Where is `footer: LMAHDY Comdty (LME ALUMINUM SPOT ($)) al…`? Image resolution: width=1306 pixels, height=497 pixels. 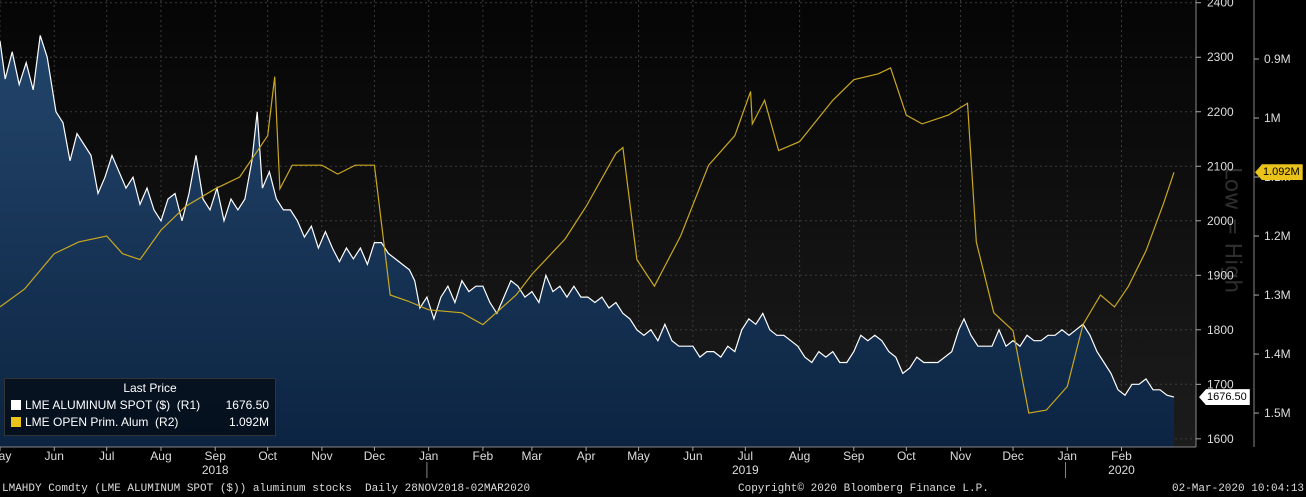
footer: LMAHDY Comdty (LME ALUMINUM SPOT ($)) al… is located at coordinates (653, 489).